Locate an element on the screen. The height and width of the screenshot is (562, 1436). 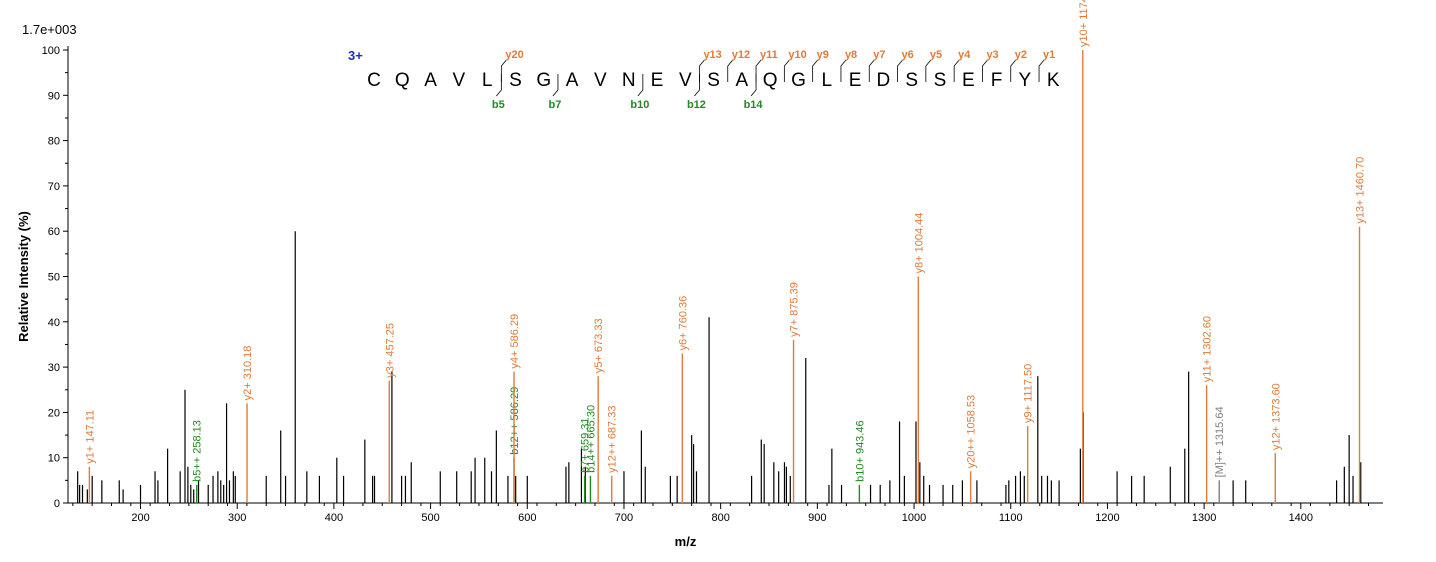
peak-label: y1+ 147.11 is located at coordinates (90, 437).